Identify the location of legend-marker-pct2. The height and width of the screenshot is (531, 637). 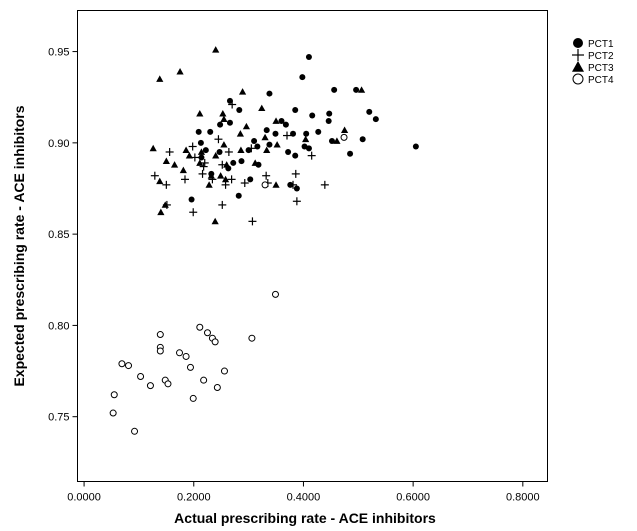
(578, 55).